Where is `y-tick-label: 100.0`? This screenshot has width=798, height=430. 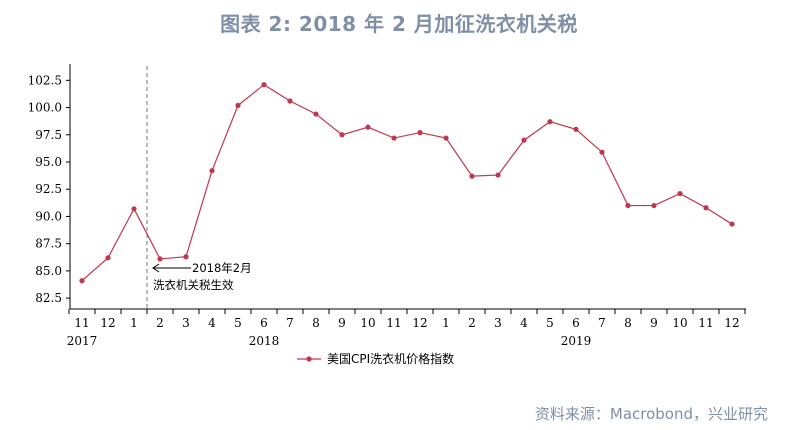 y-tick-label: 100.0 is located at coordinates (45, 108).